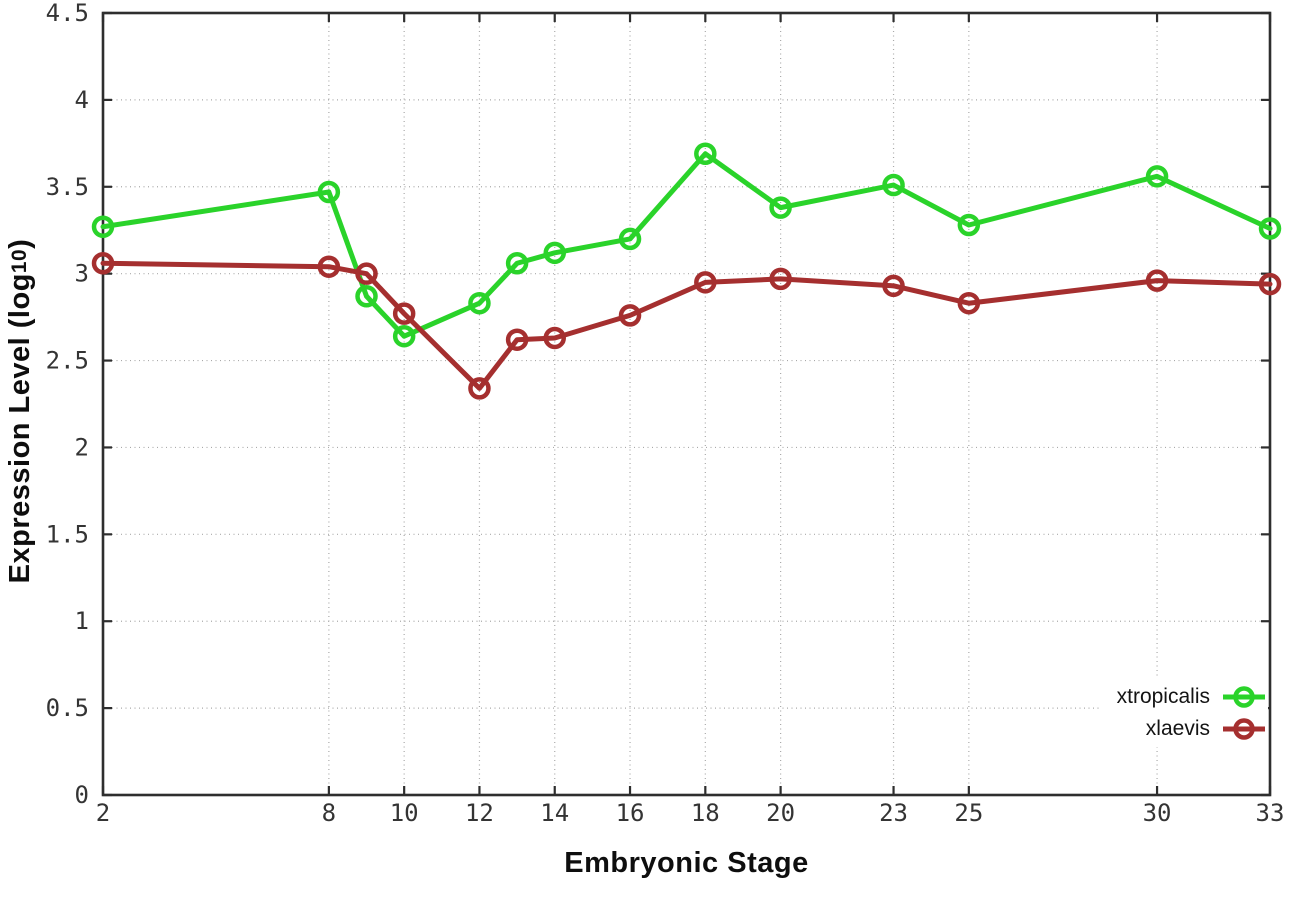 Image resolution: width=1296 pixels, height=907 pixels. I want to click on legend-item-xlaevis: xlaevis, so click(1191, 729).